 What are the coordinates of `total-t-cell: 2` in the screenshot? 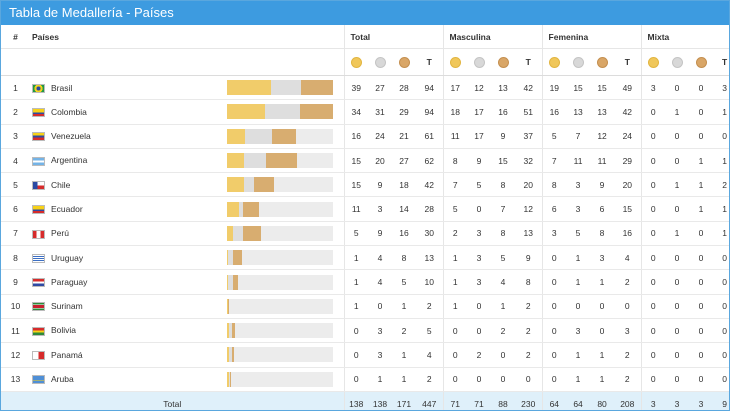 It's located at (429, 306).